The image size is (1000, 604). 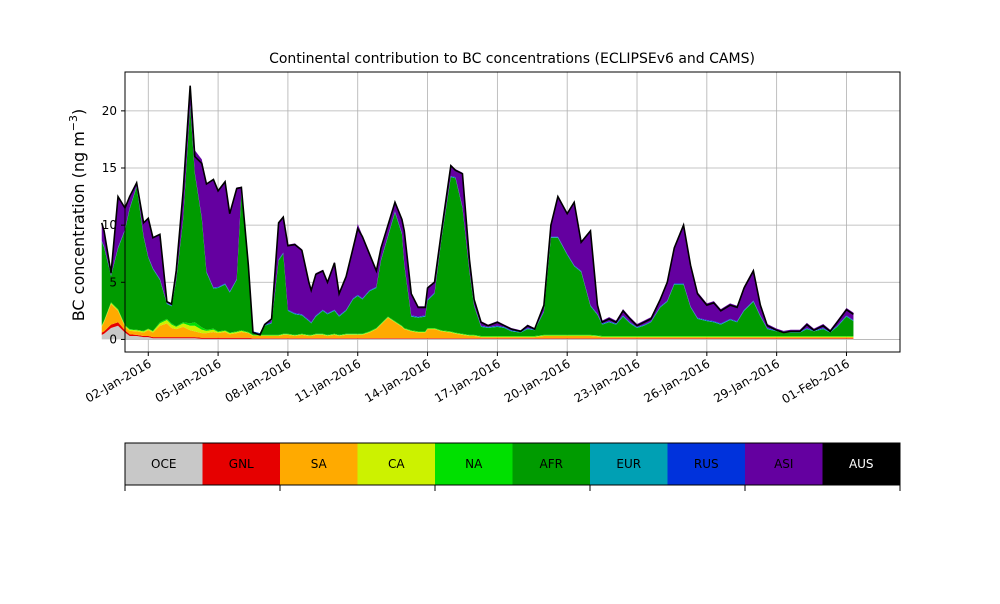 I want to click on y-axis-label-main: BC concentration (ng m, so click(x=78, y=226).